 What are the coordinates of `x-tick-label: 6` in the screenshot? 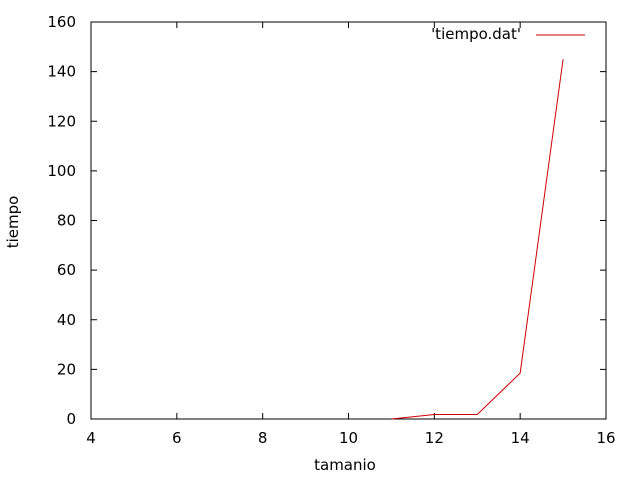 It's located at (177, 438).